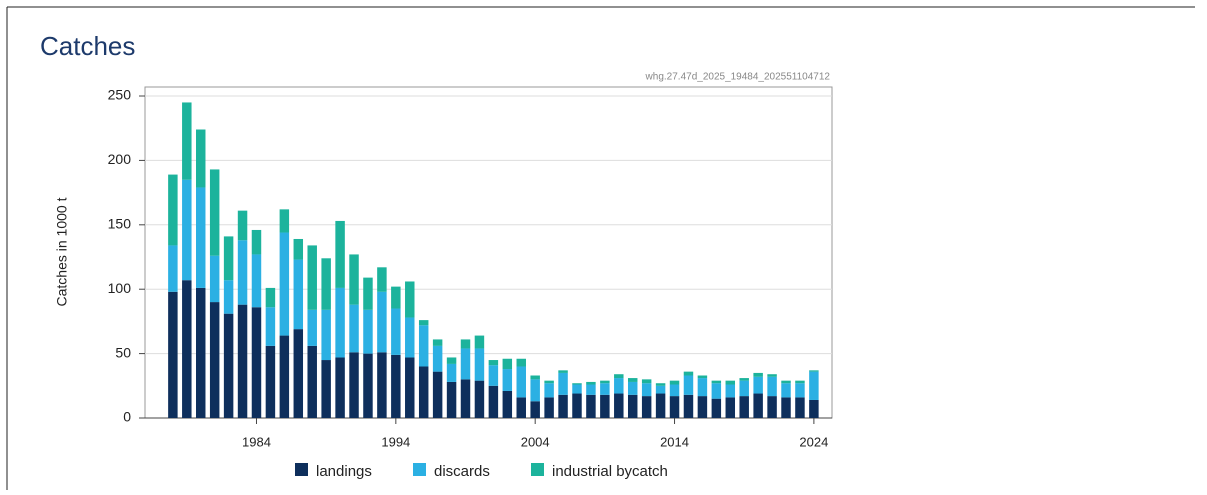  What do you see at coordinates (62, 251) in the screenshot?
I see `y-axis-label: Catches in 1000 t` at bounding box center [62, 251].